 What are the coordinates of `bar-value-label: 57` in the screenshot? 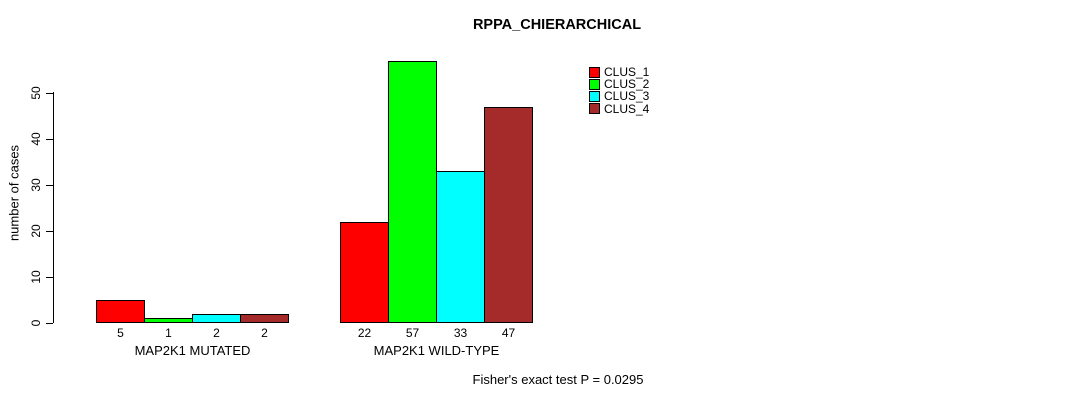 It's located at (412, 333).